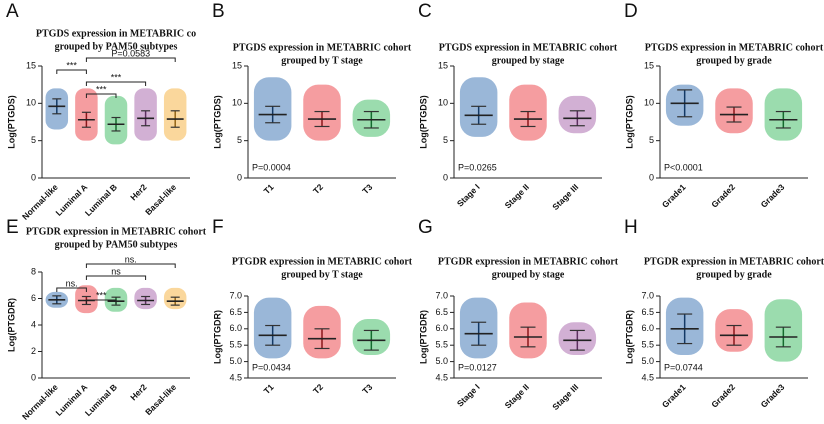 The image size is (824, 424). I want to click on comparison-label: P=0.0583, so click(130, 53).